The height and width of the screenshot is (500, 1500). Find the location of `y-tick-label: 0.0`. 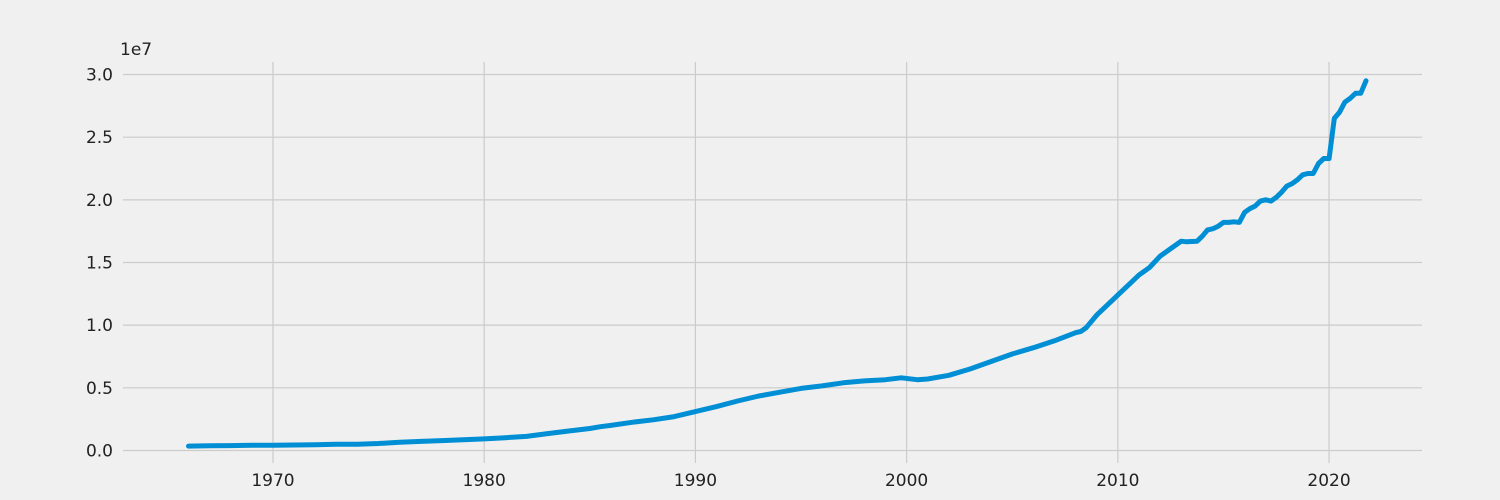

y-tick-label: 0.0 is located at coordinates (99, 451).